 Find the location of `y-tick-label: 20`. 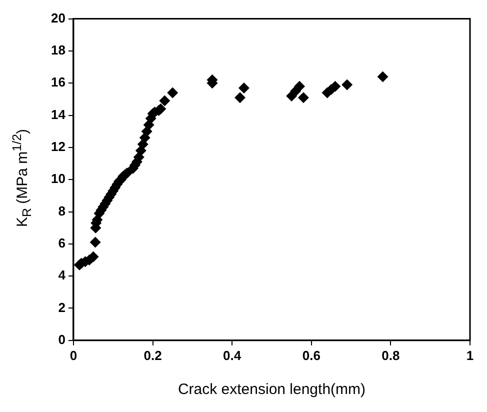

y-tick-label: 20 is located at coordinates (58, 18).